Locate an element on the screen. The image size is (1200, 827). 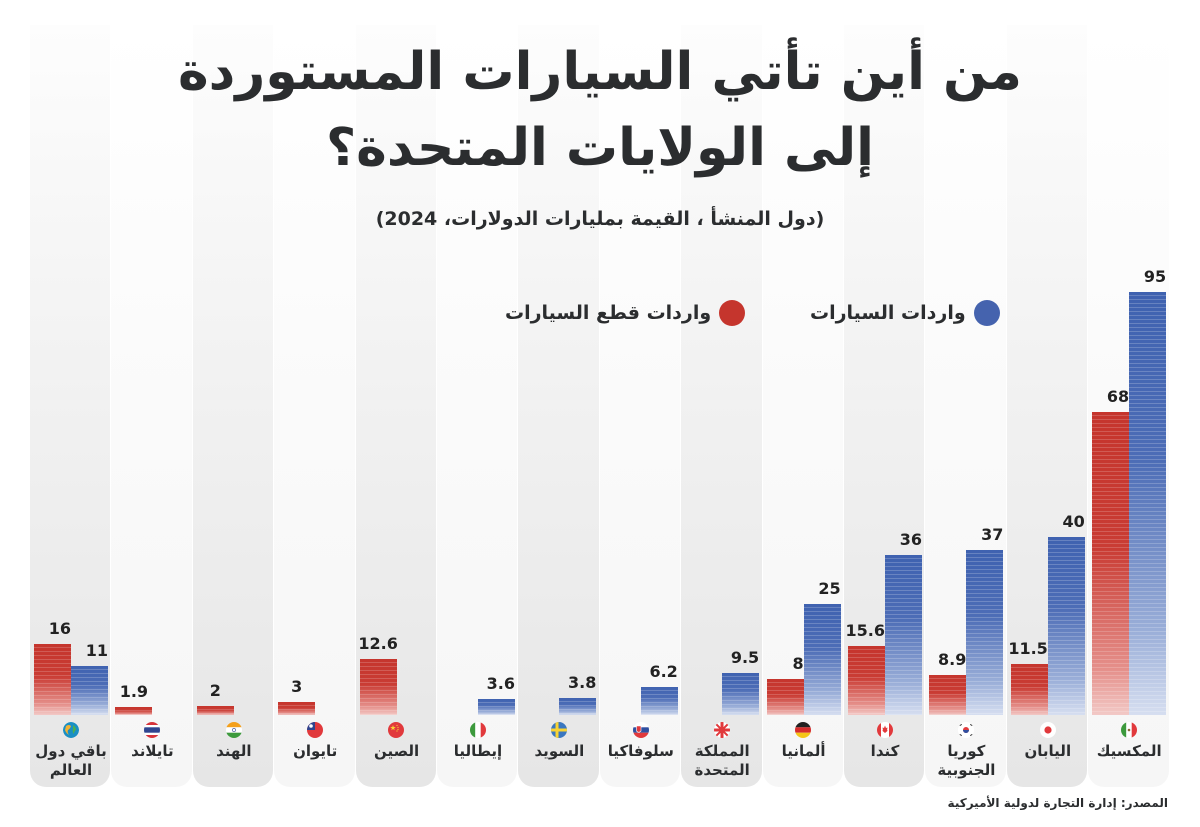
italy-flag-icon is located at coordinates (477, 730).